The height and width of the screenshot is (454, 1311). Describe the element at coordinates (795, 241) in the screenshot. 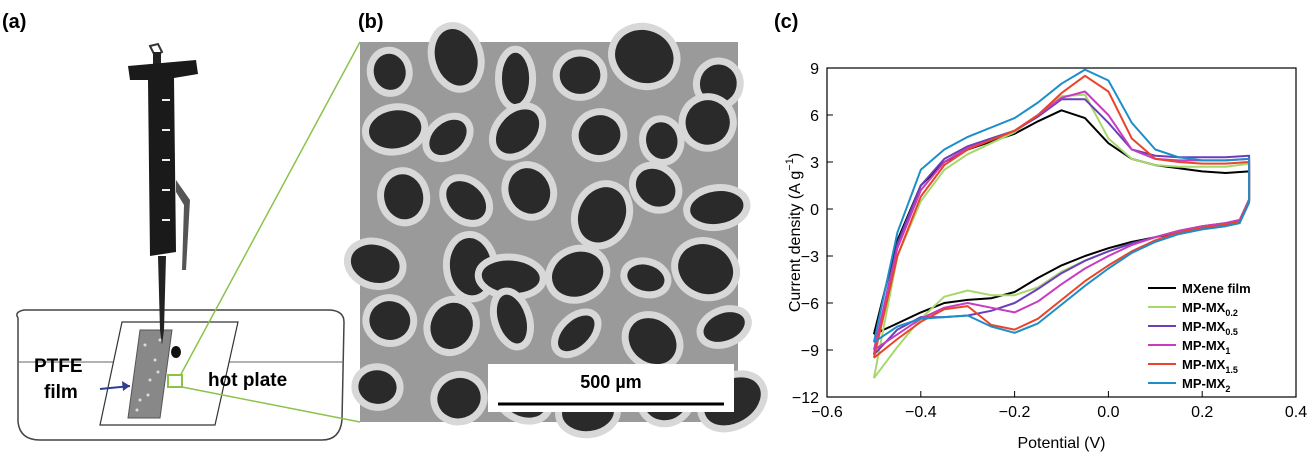

I see `y-axis-label-text: Current density (A g` at that location.